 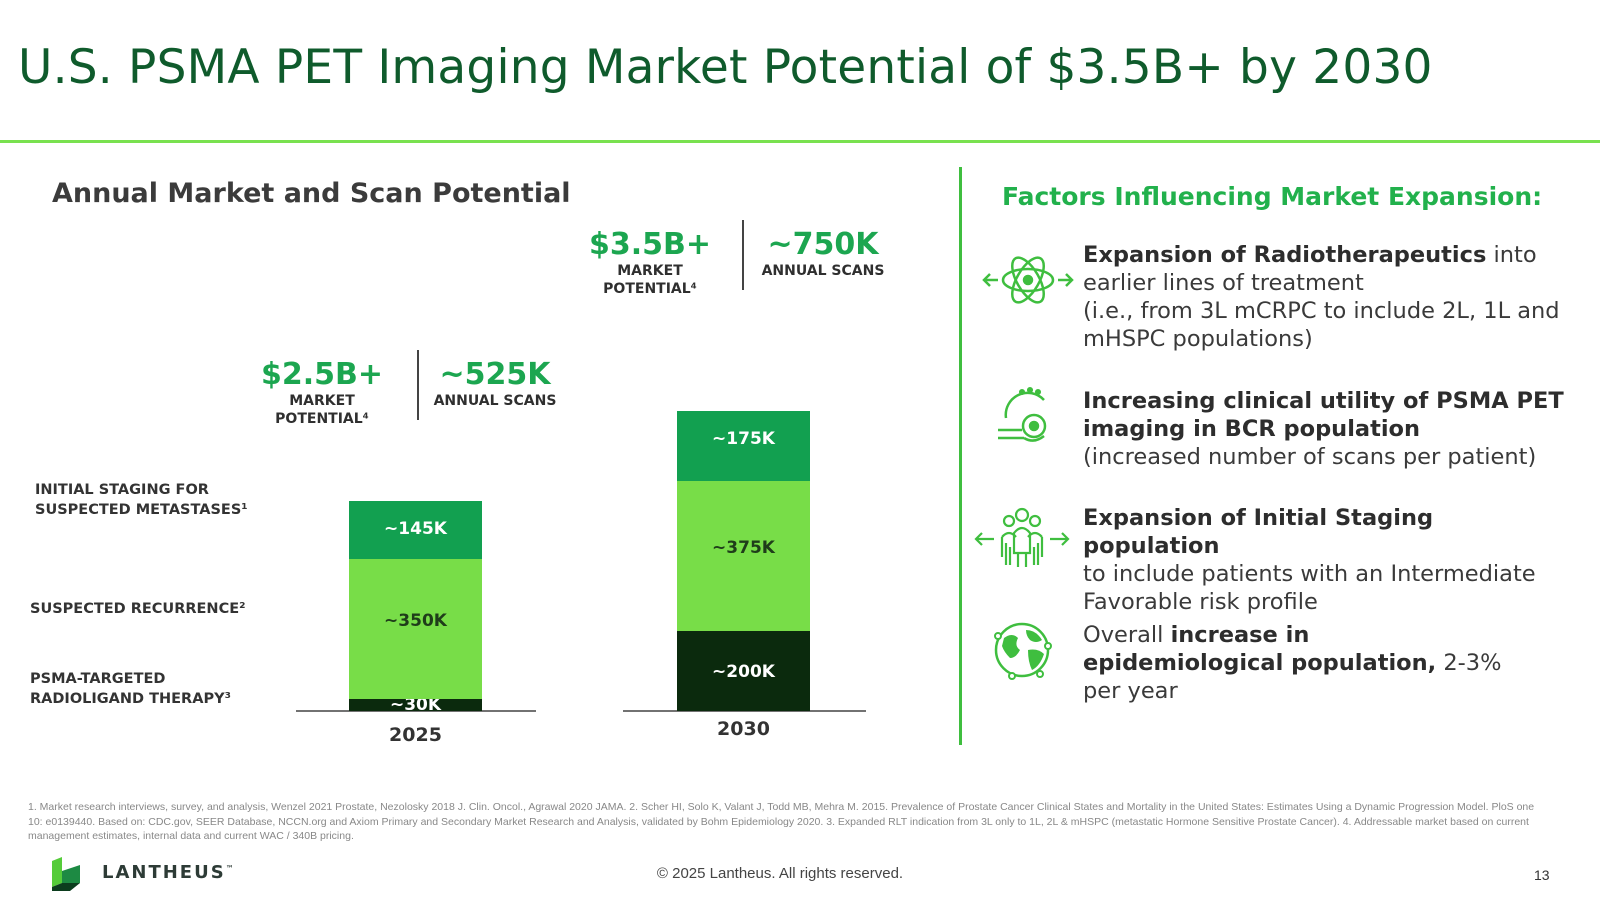 I want to click on factor-pre: Overall, so click(x=1127, y=635).